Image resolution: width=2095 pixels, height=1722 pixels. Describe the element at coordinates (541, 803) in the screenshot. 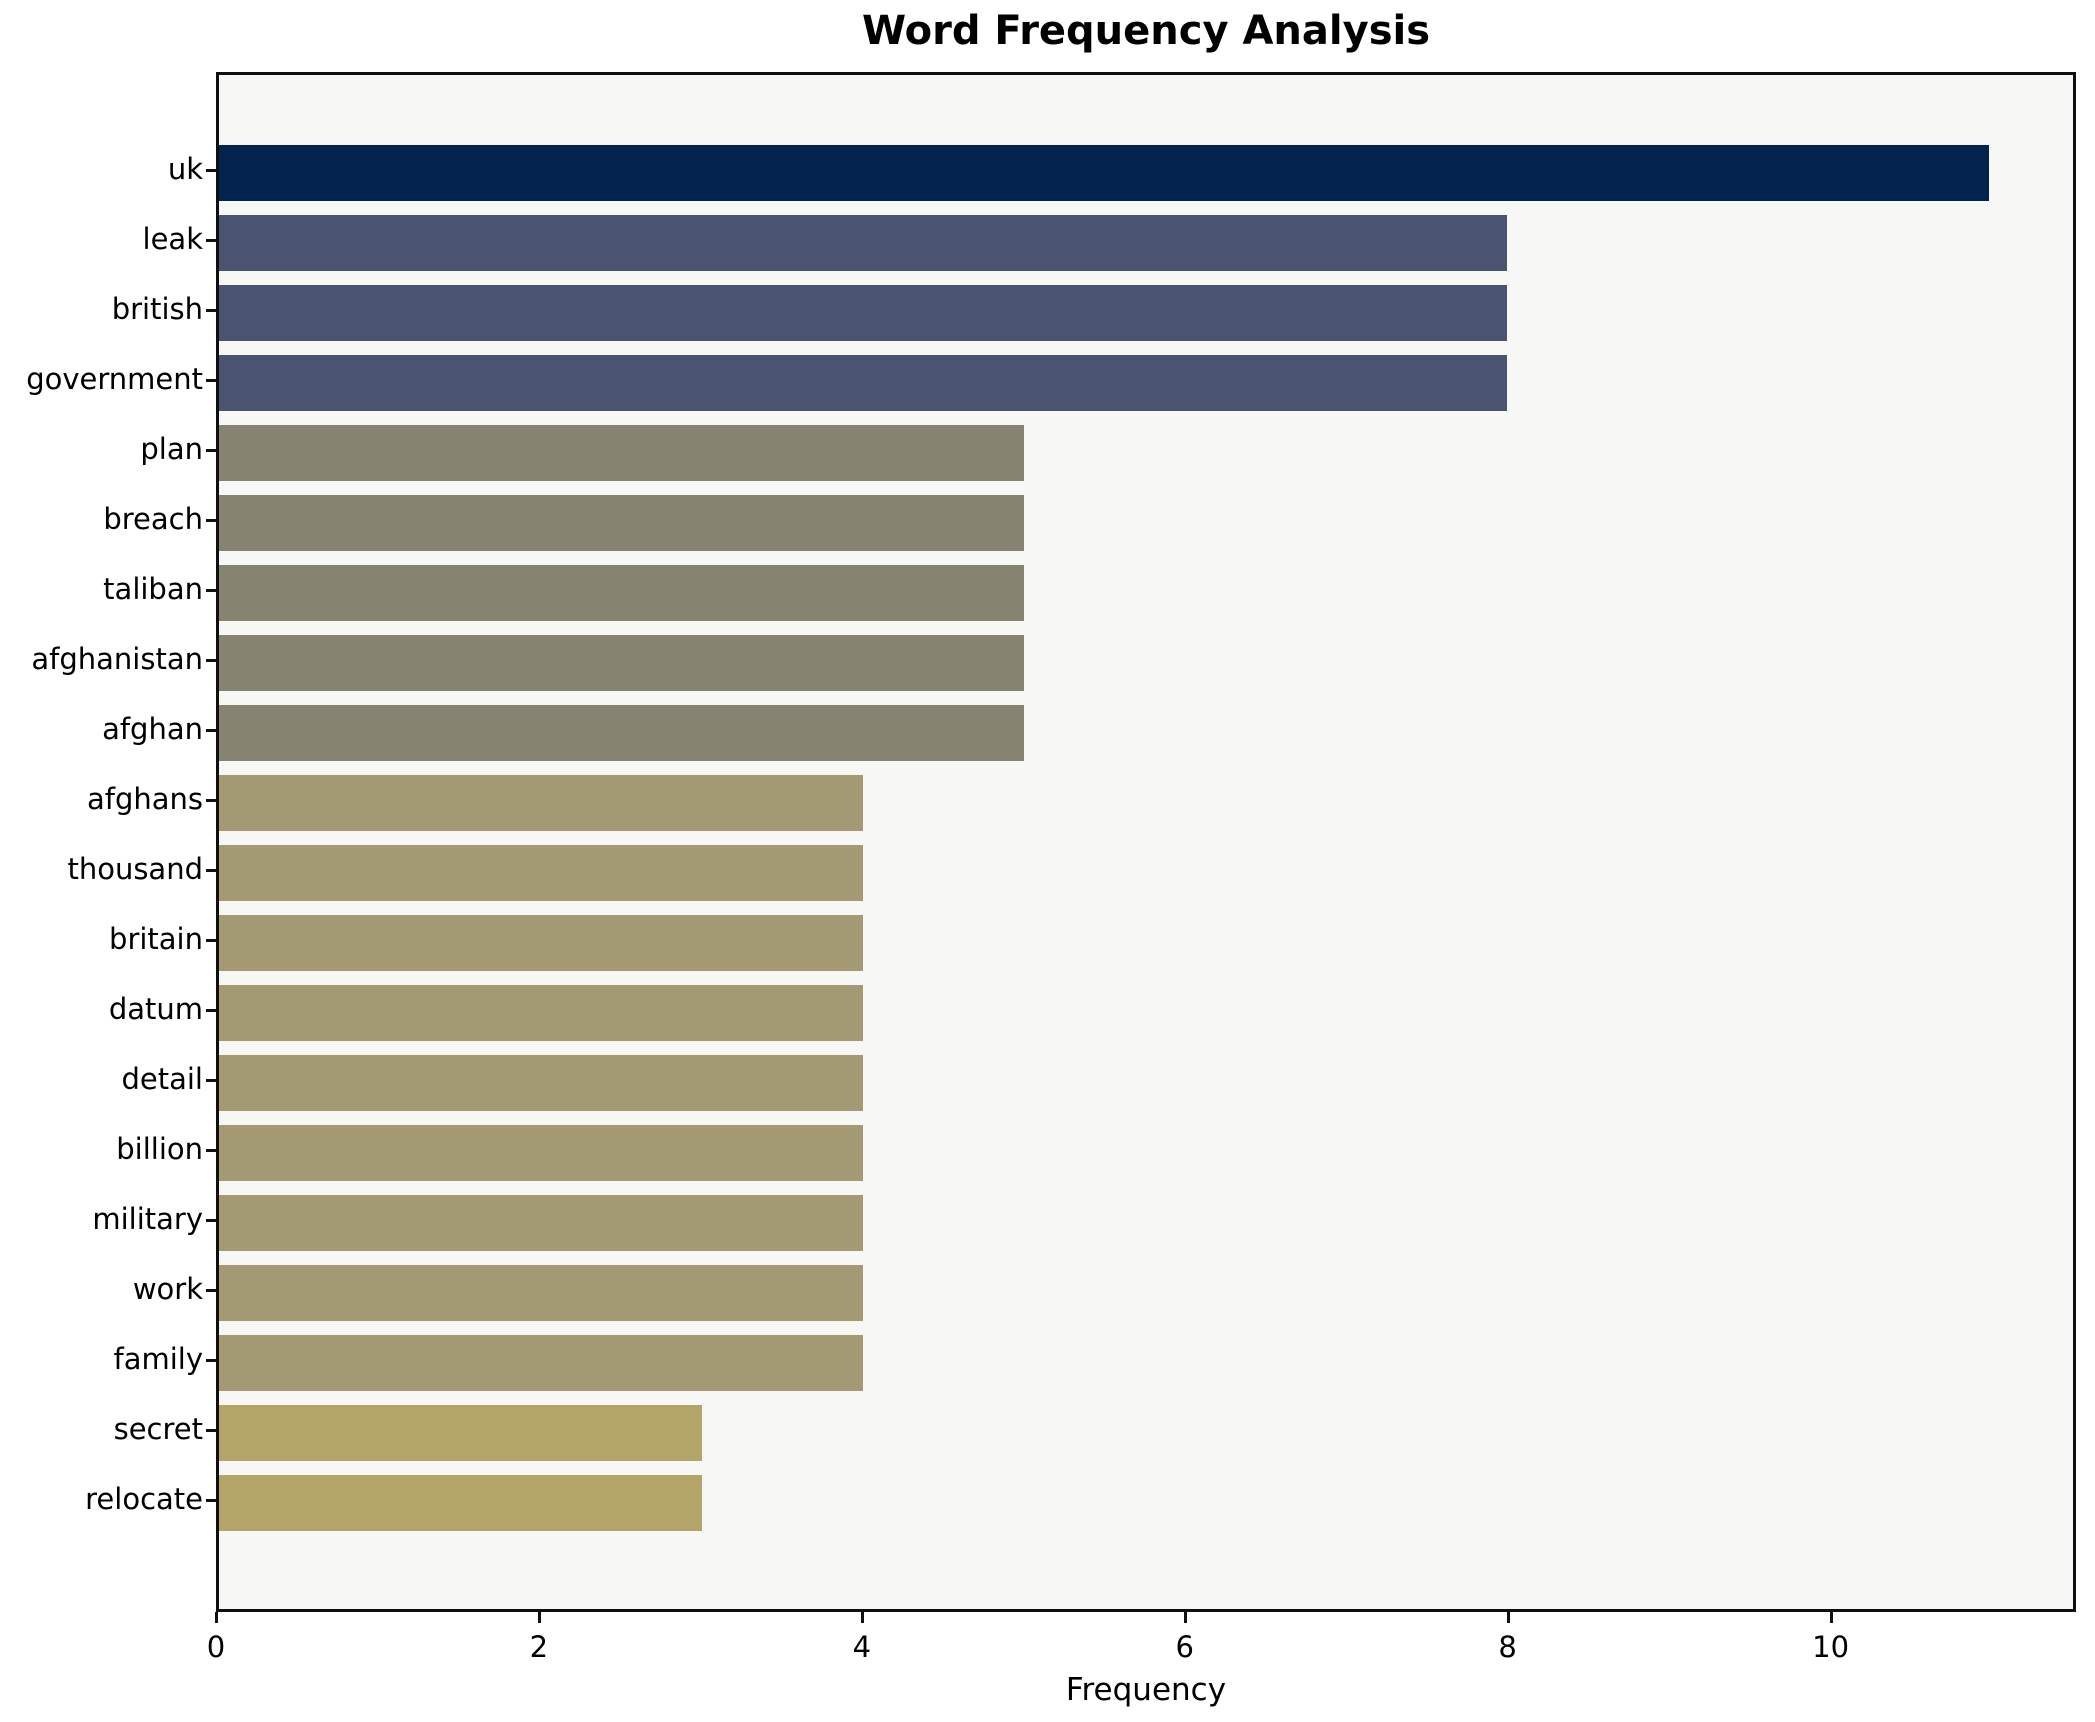

I see `bar-afghans` at that location.